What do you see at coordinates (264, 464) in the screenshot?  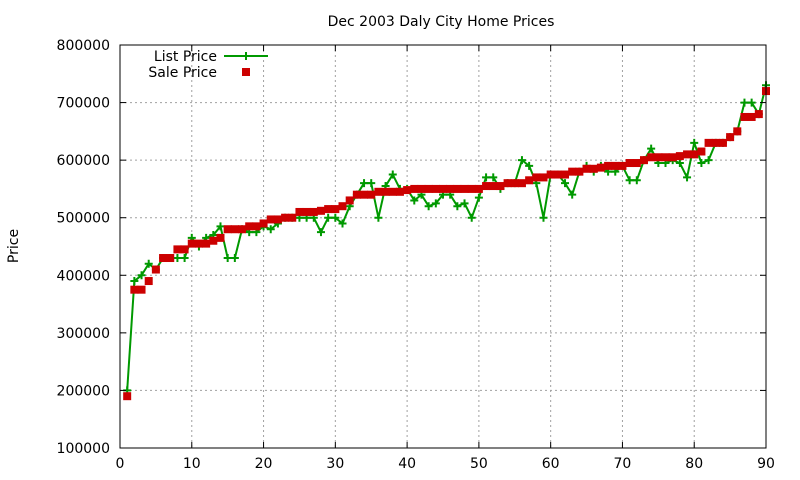 I see `x-tick-label: 20` at bounding box center [264, 464].